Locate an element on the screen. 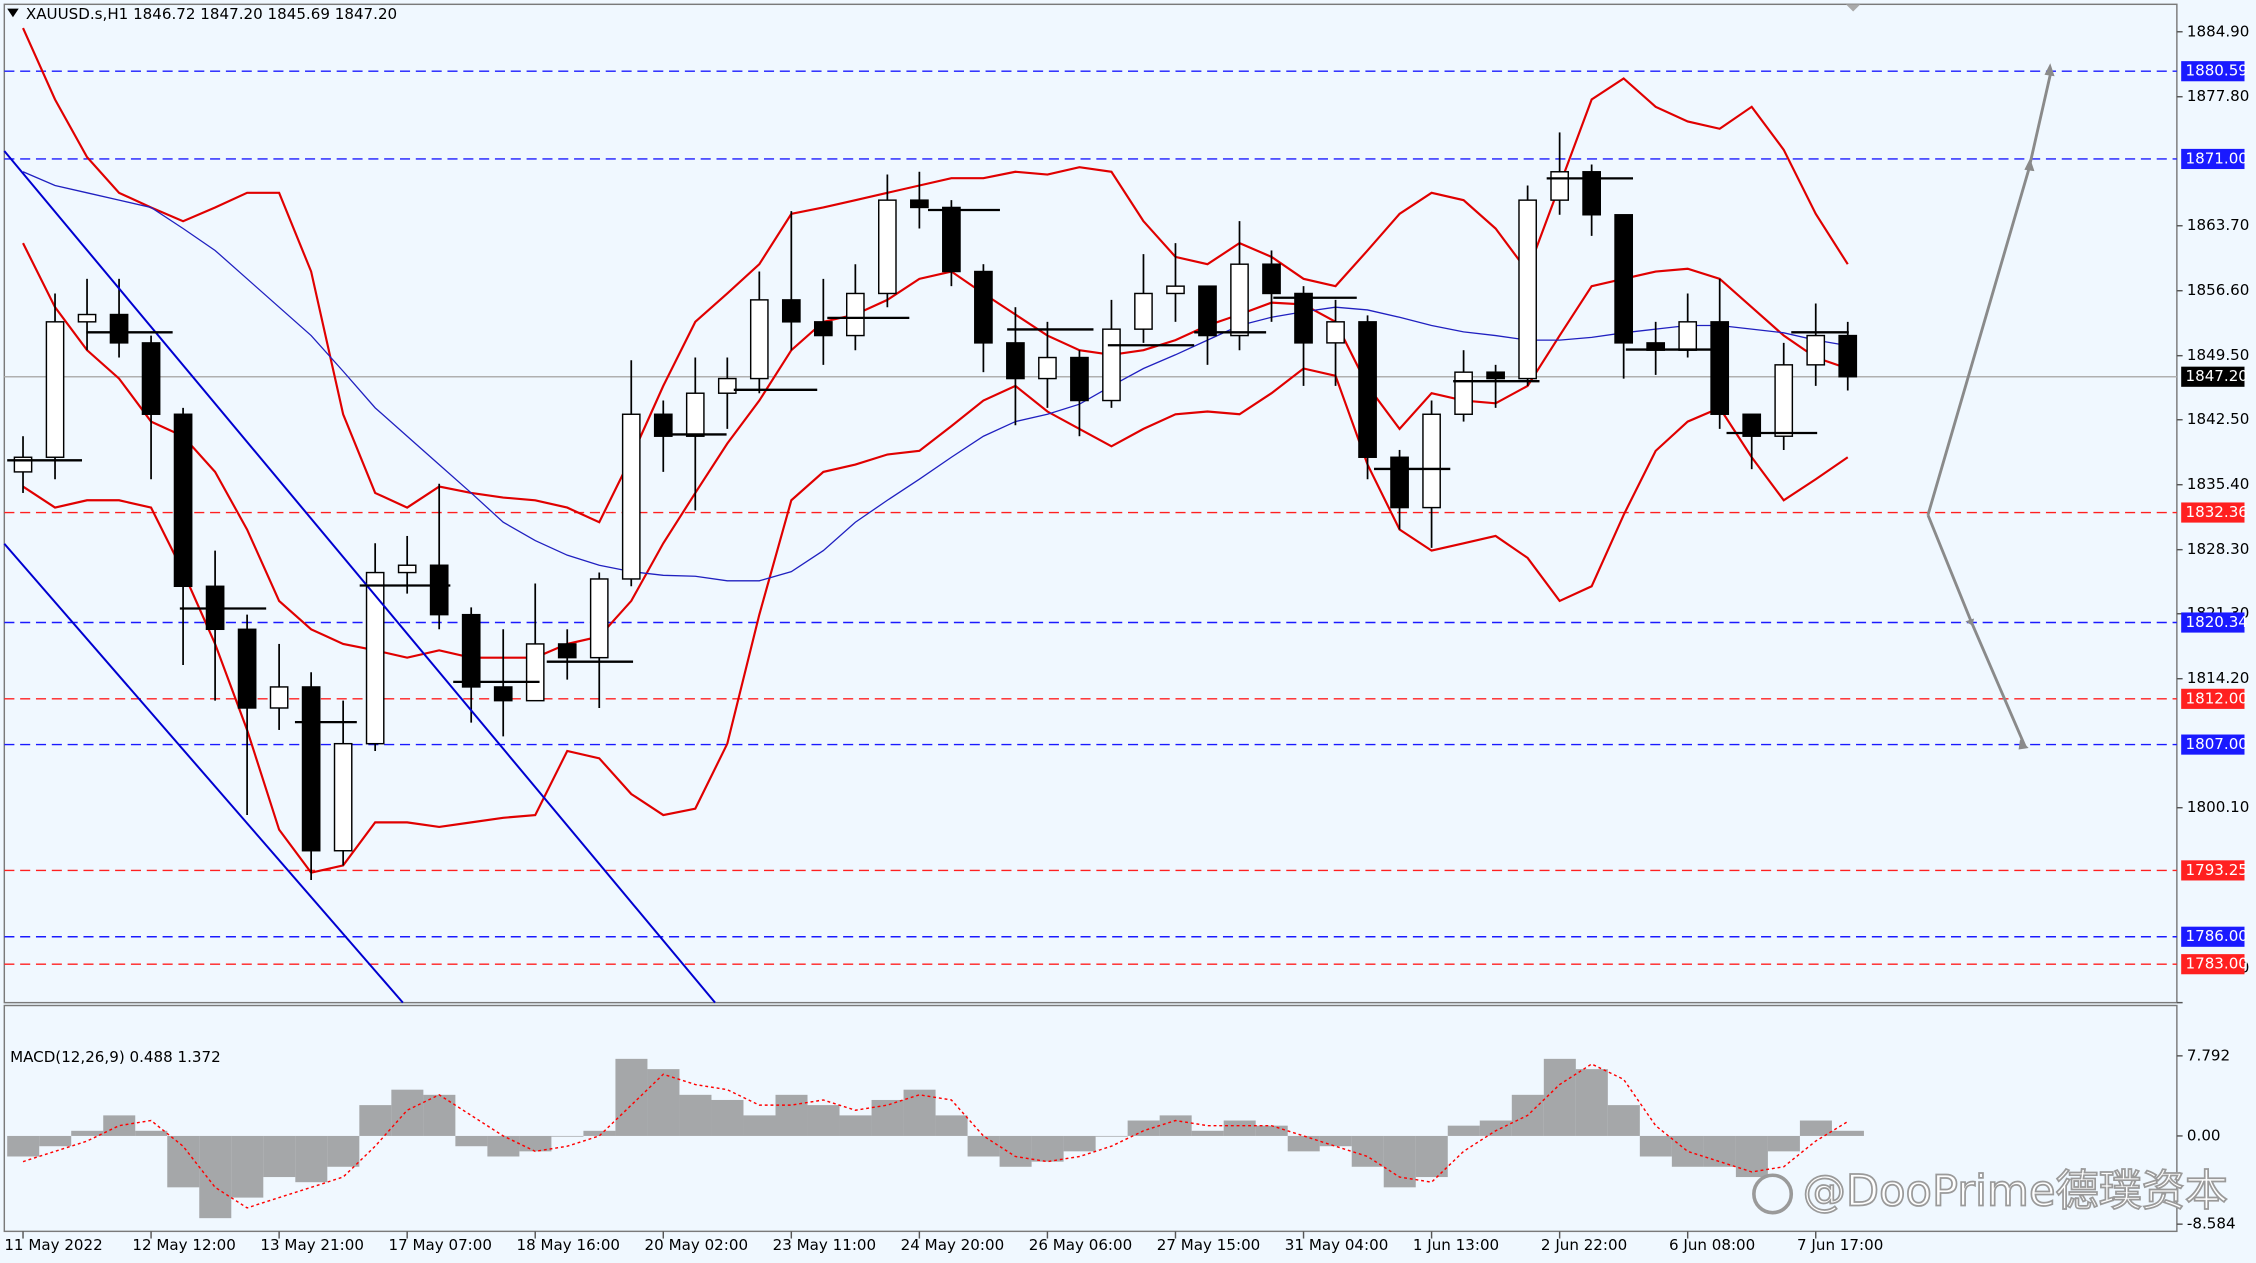  y-tick-label: 1863.70 is located at coordinates (2218, 225).